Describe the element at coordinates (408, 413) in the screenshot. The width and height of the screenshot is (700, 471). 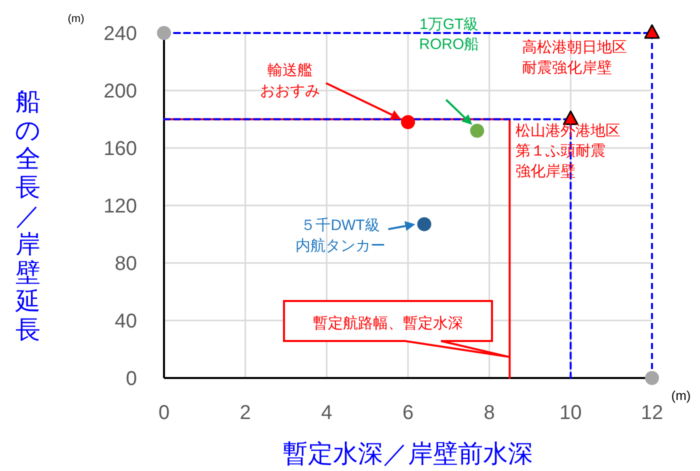
I see `x-tick-label: 6` at that location.